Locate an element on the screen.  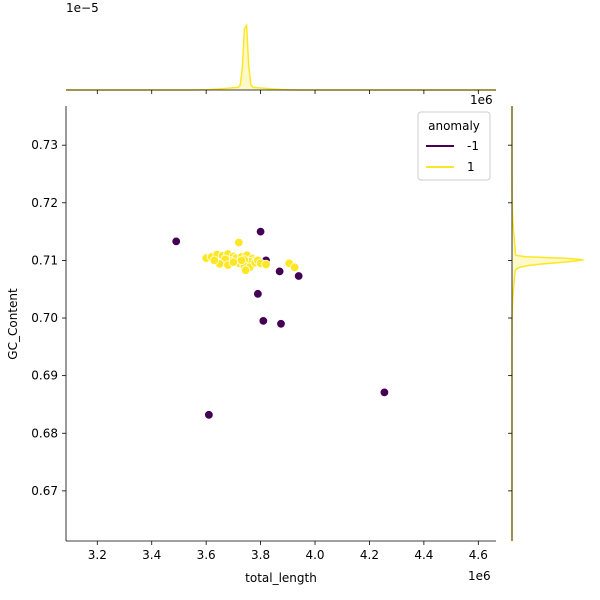
x-tick-label: 4.6 is located at coordinates (478, 555).